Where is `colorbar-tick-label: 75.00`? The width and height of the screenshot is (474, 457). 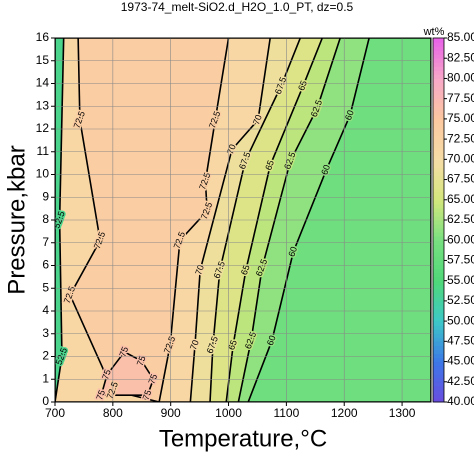
colorbar-tick-label: 75.00 is located at coordinates (460, 118).